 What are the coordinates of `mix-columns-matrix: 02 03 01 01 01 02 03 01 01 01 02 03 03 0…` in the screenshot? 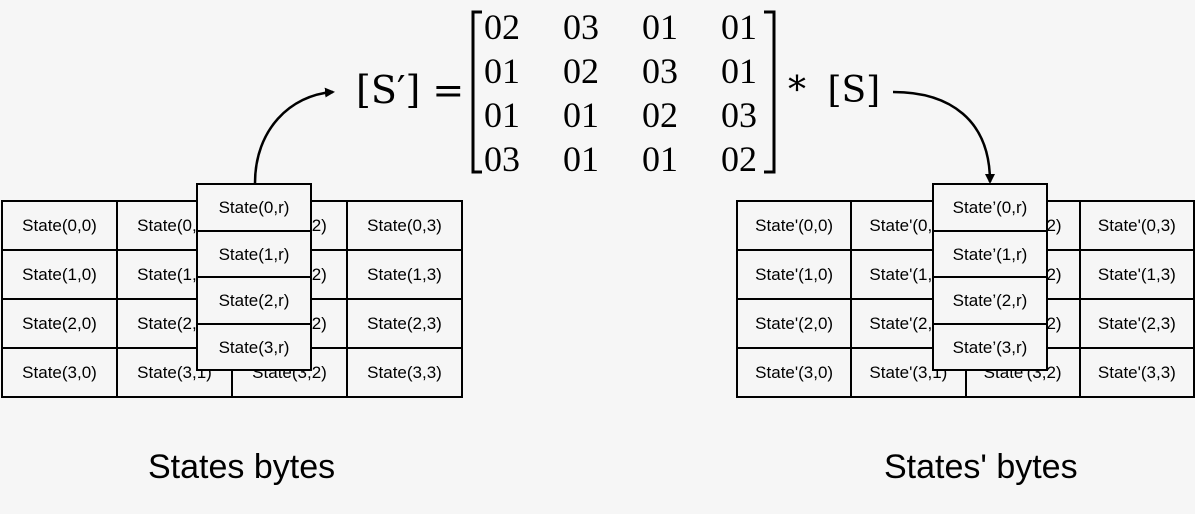 It's located at (624, 92).